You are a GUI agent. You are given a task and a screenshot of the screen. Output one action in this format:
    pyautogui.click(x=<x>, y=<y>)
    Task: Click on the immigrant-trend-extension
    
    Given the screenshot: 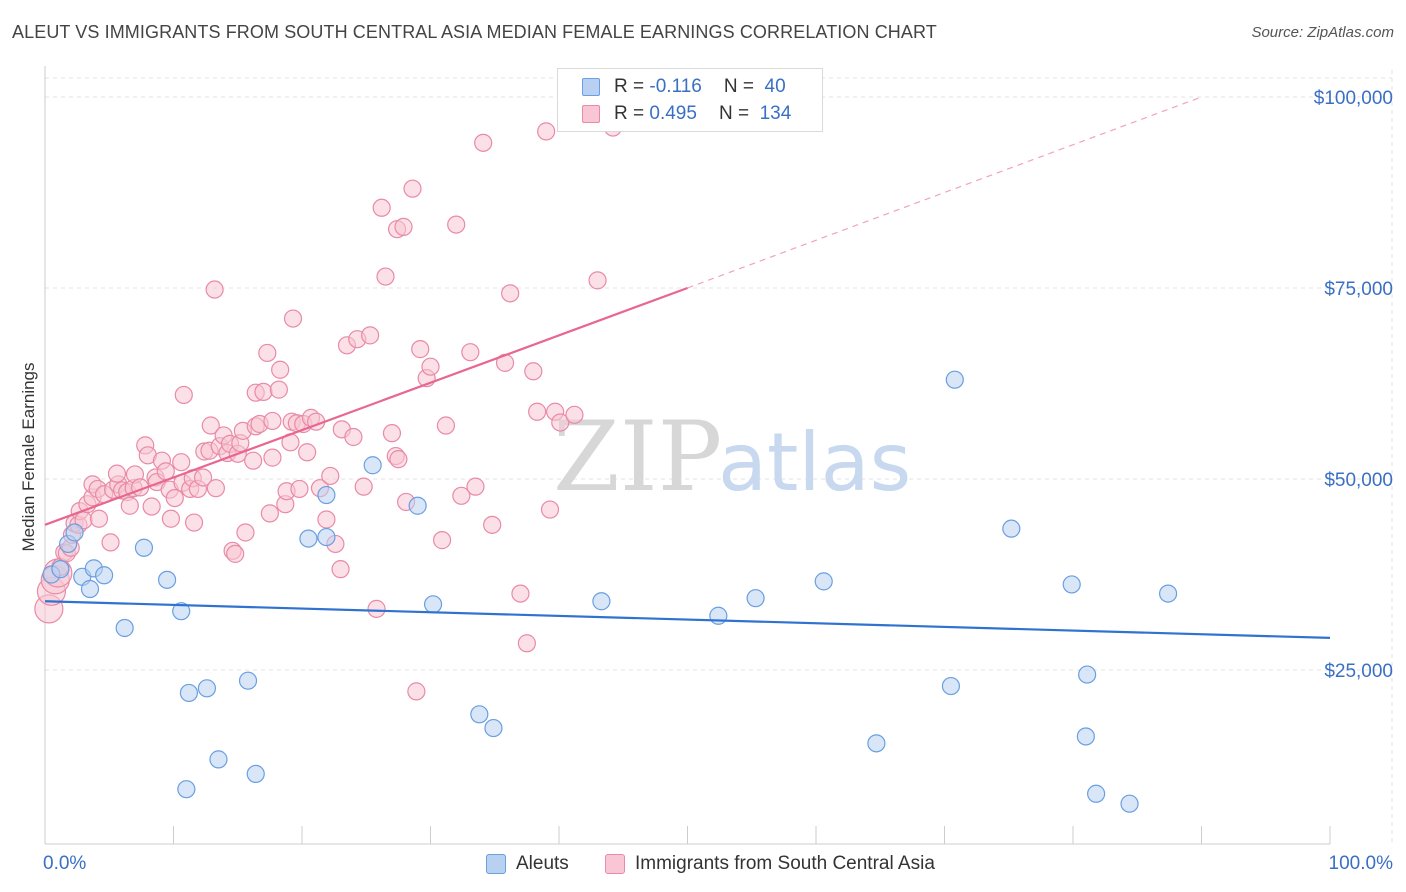 What is the action you would take?
    pyautogui.click(x=944, y=192)
    